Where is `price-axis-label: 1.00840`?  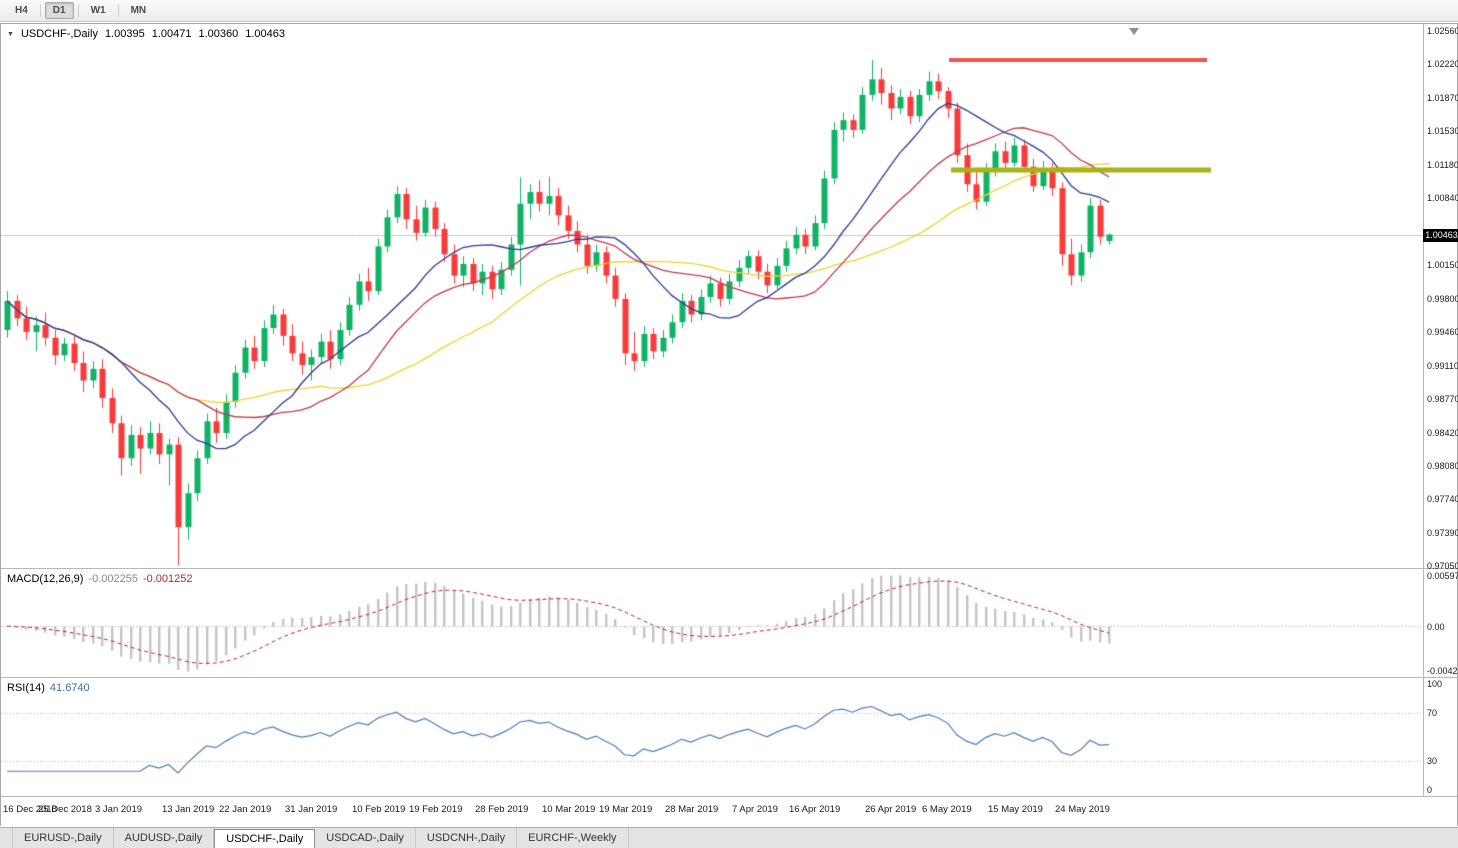 price-axis-label: 1.00840 is located at coordinates (1442, 197).